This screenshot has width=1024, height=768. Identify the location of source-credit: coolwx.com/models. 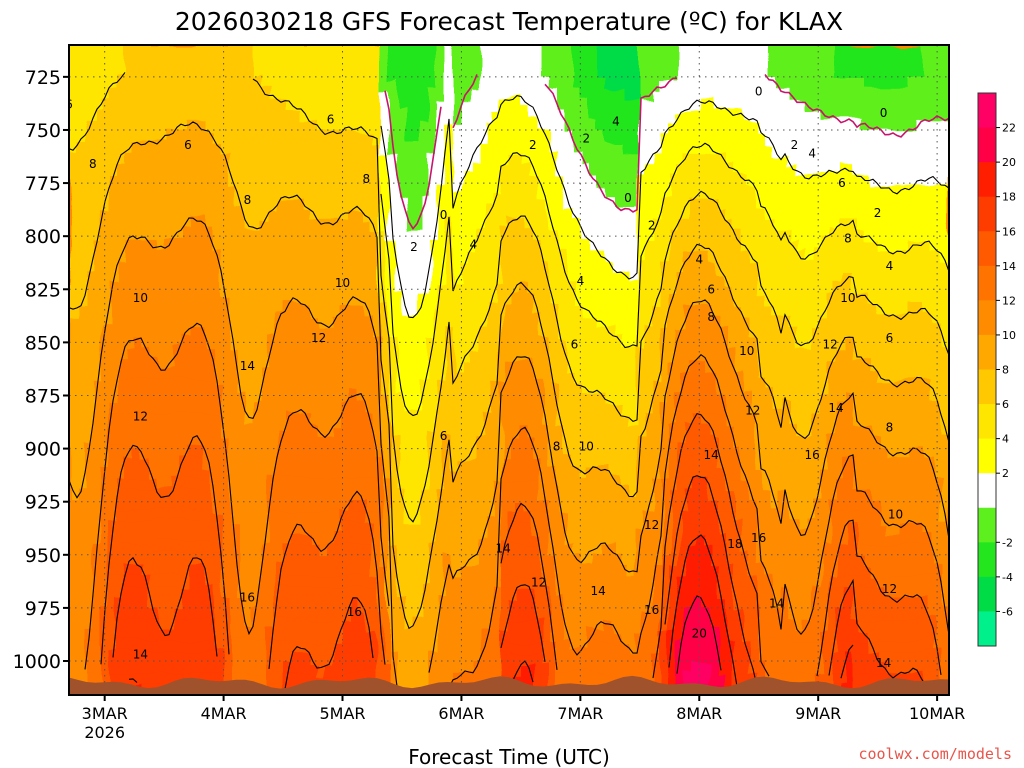
(935, 754).